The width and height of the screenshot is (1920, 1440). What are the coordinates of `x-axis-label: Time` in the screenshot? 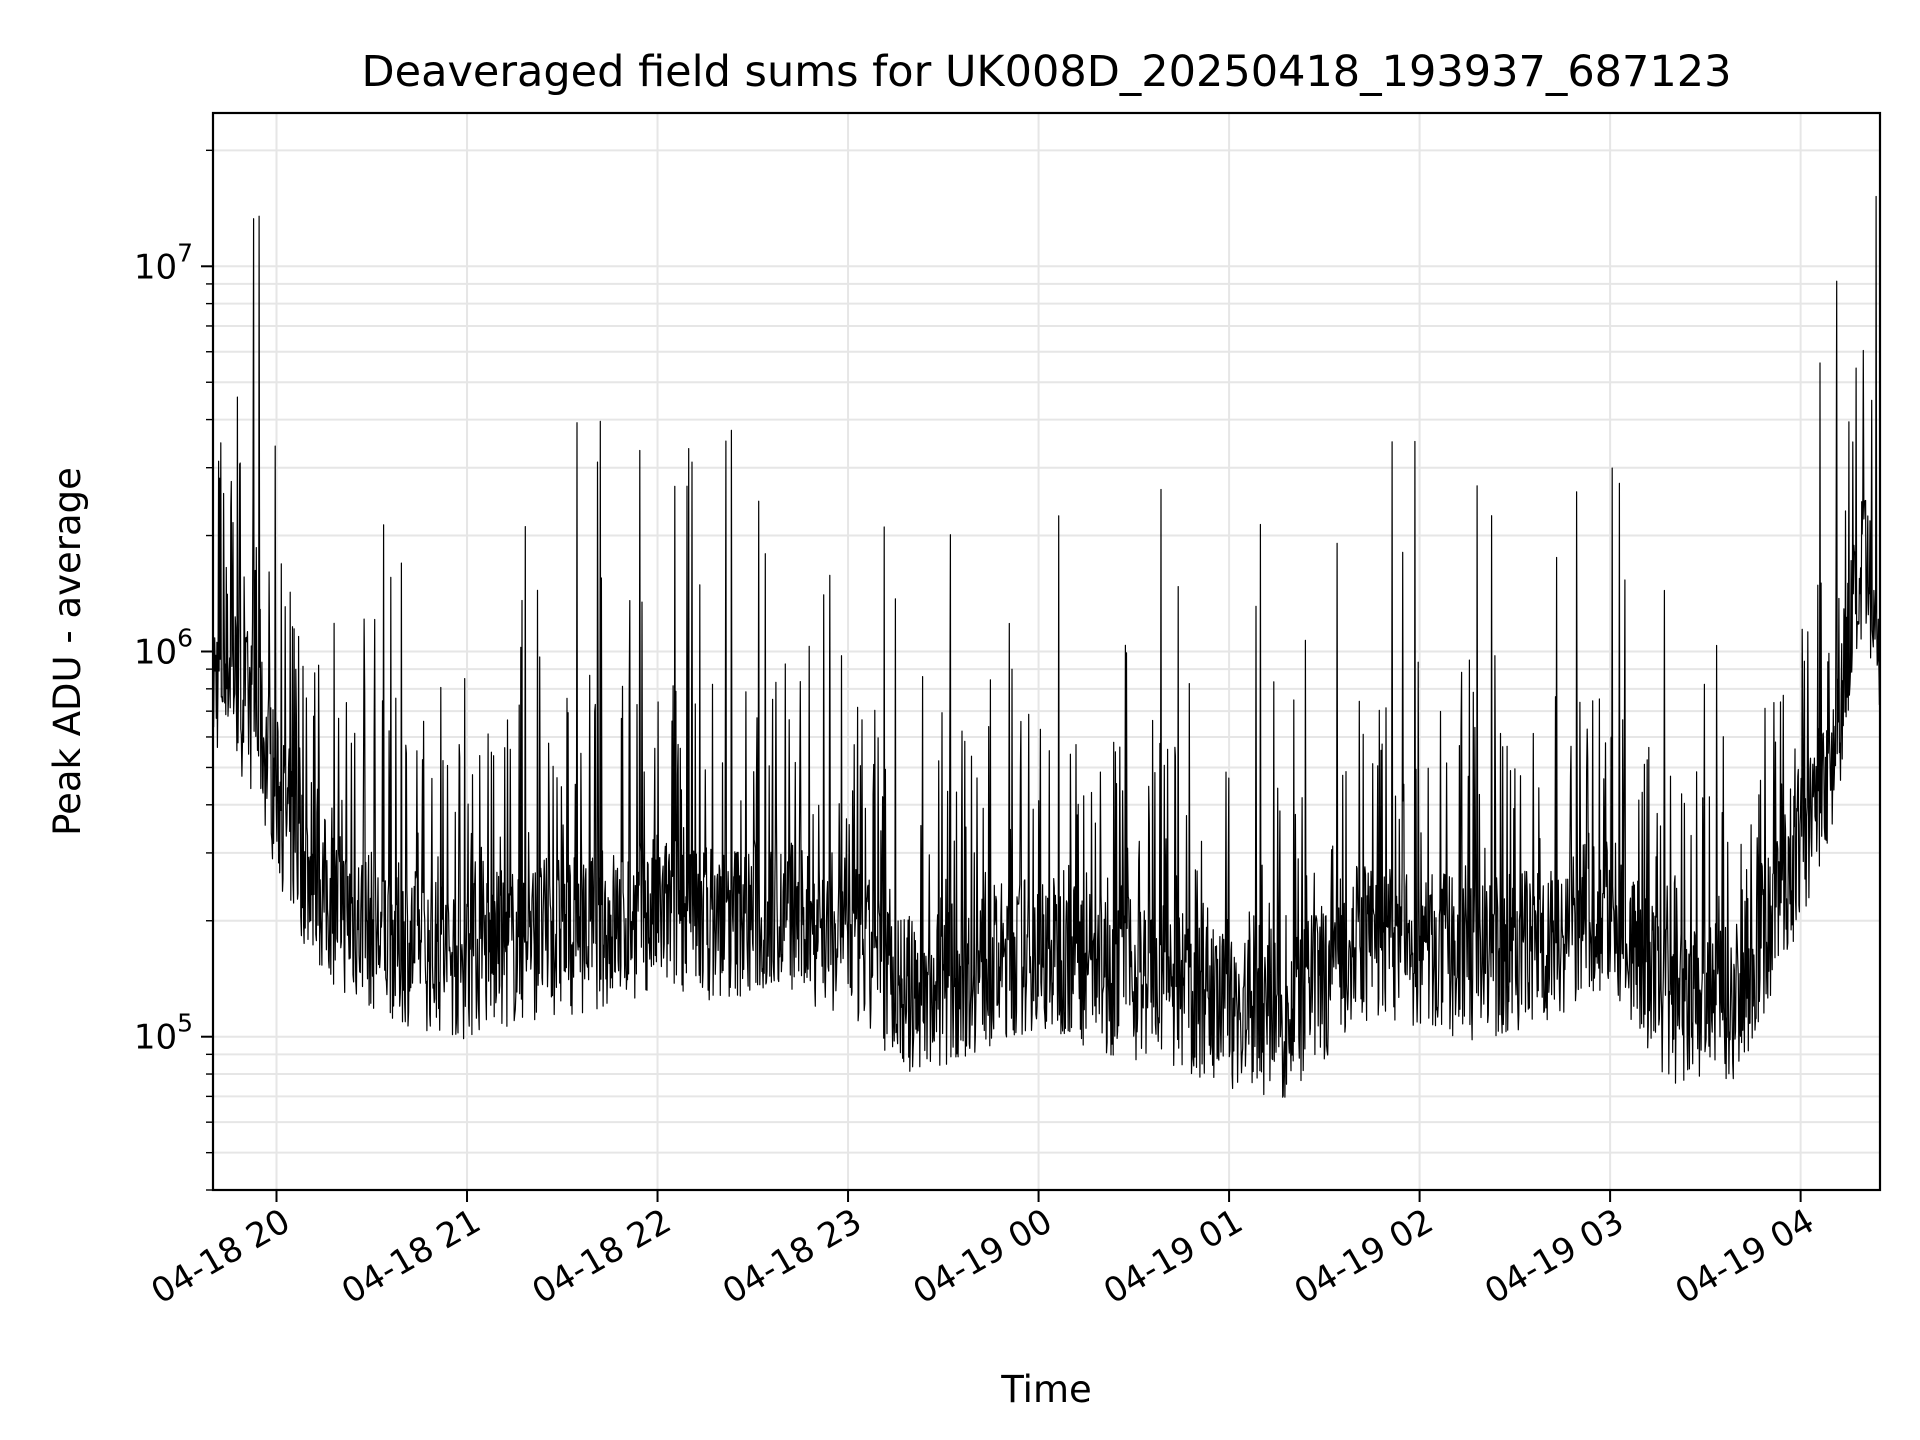 It's located at (1046, 1389).